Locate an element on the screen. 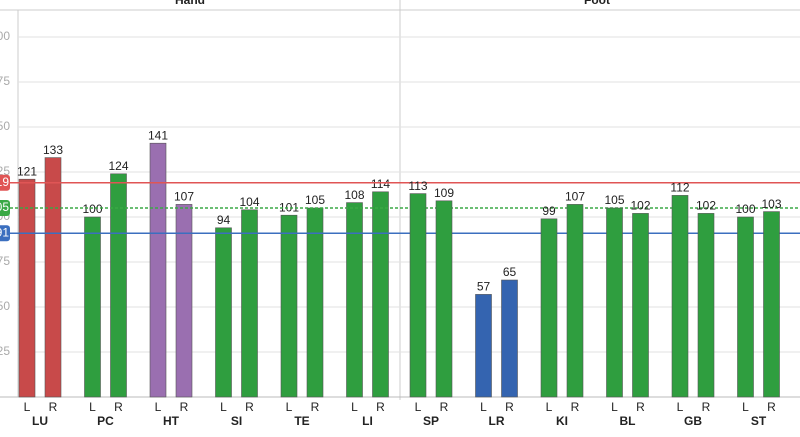  reference-label: 91 is located at coordinates (4, 232).